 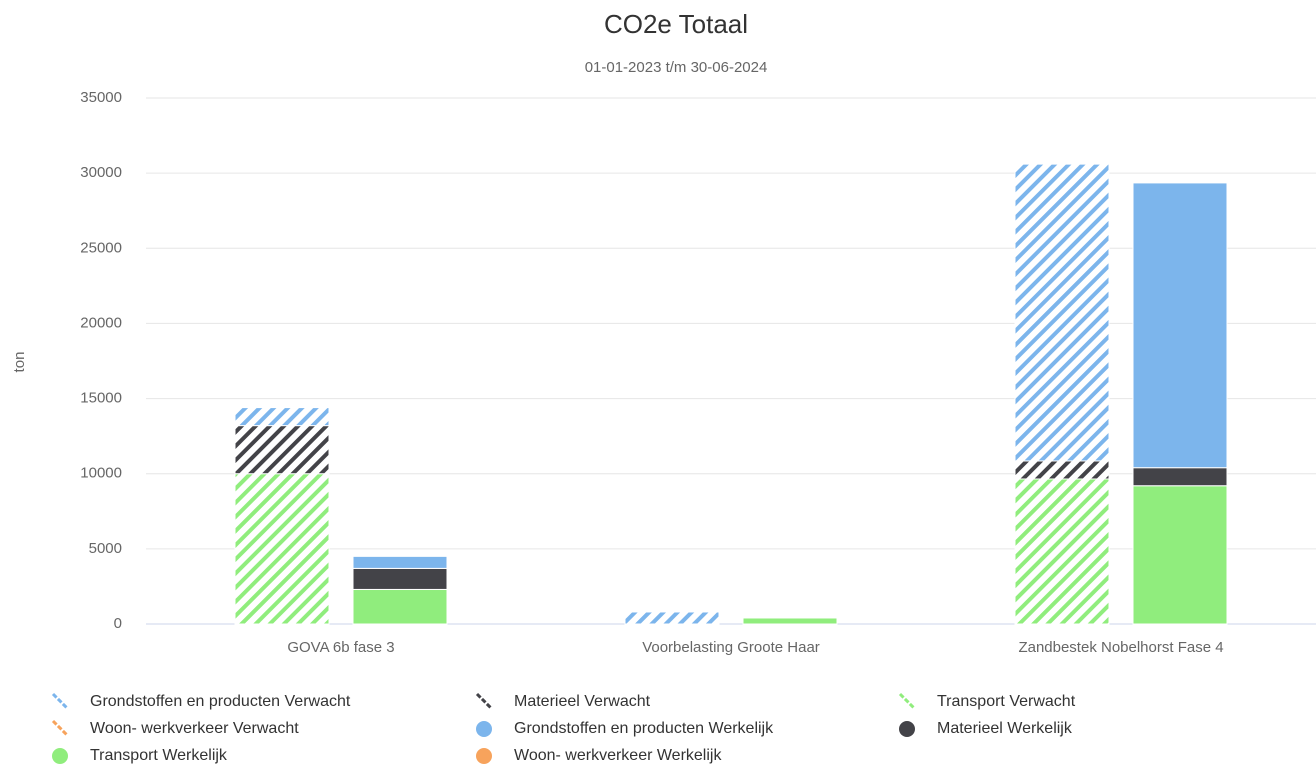 I want to click on y-tick-label: 25000, so click(x=101, y=247).